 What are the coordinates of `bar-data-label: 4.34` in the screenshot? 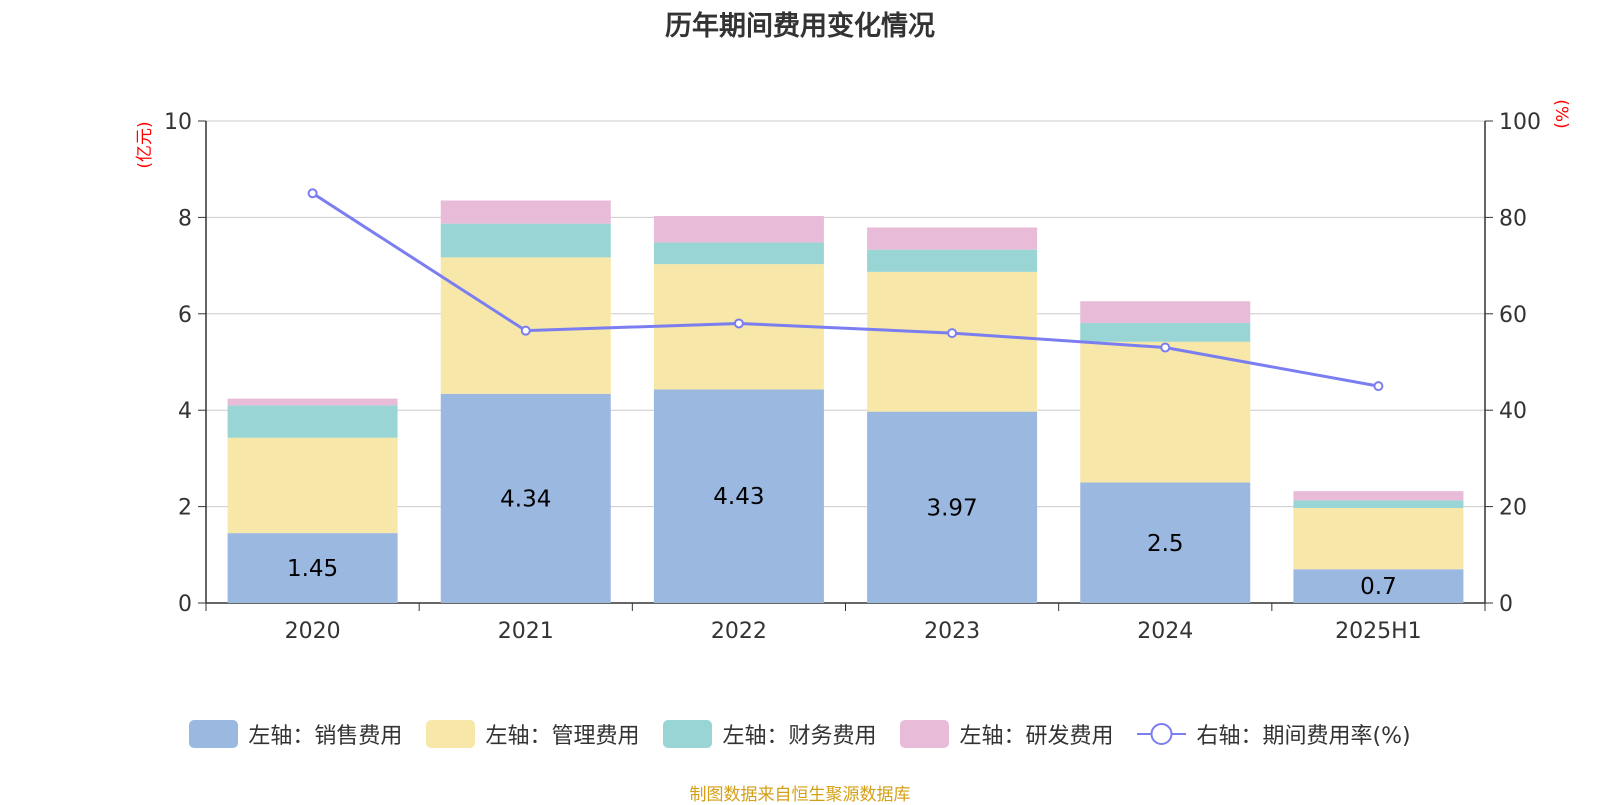 It's located at (525, 499).